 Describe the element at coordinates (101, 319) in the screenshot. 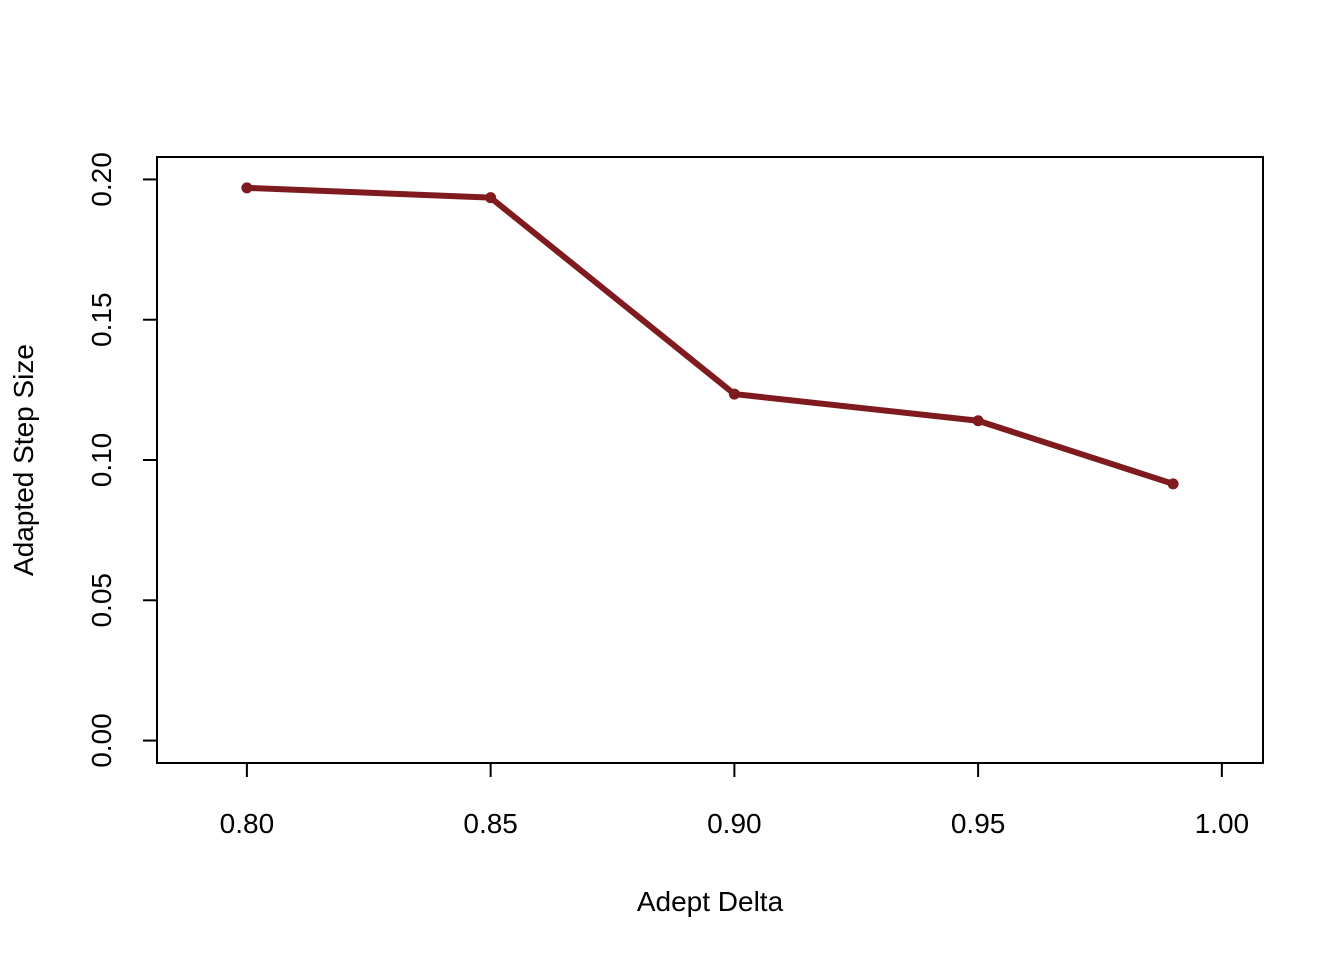

I see `y-tick-label: 0.15` at that location.